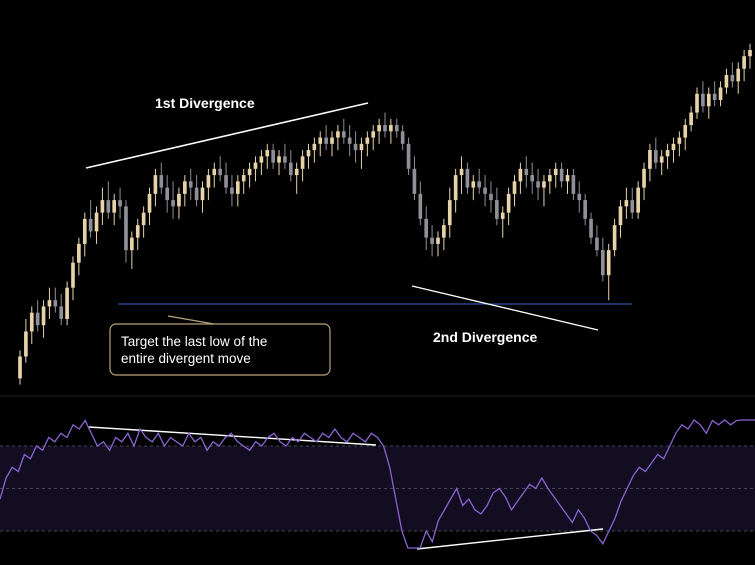 This screenshot has height=565, width=755. Describe the element at coordinates (186, 358) in the screenshot. I see `callout-line-2: entire divergent move` at that location.